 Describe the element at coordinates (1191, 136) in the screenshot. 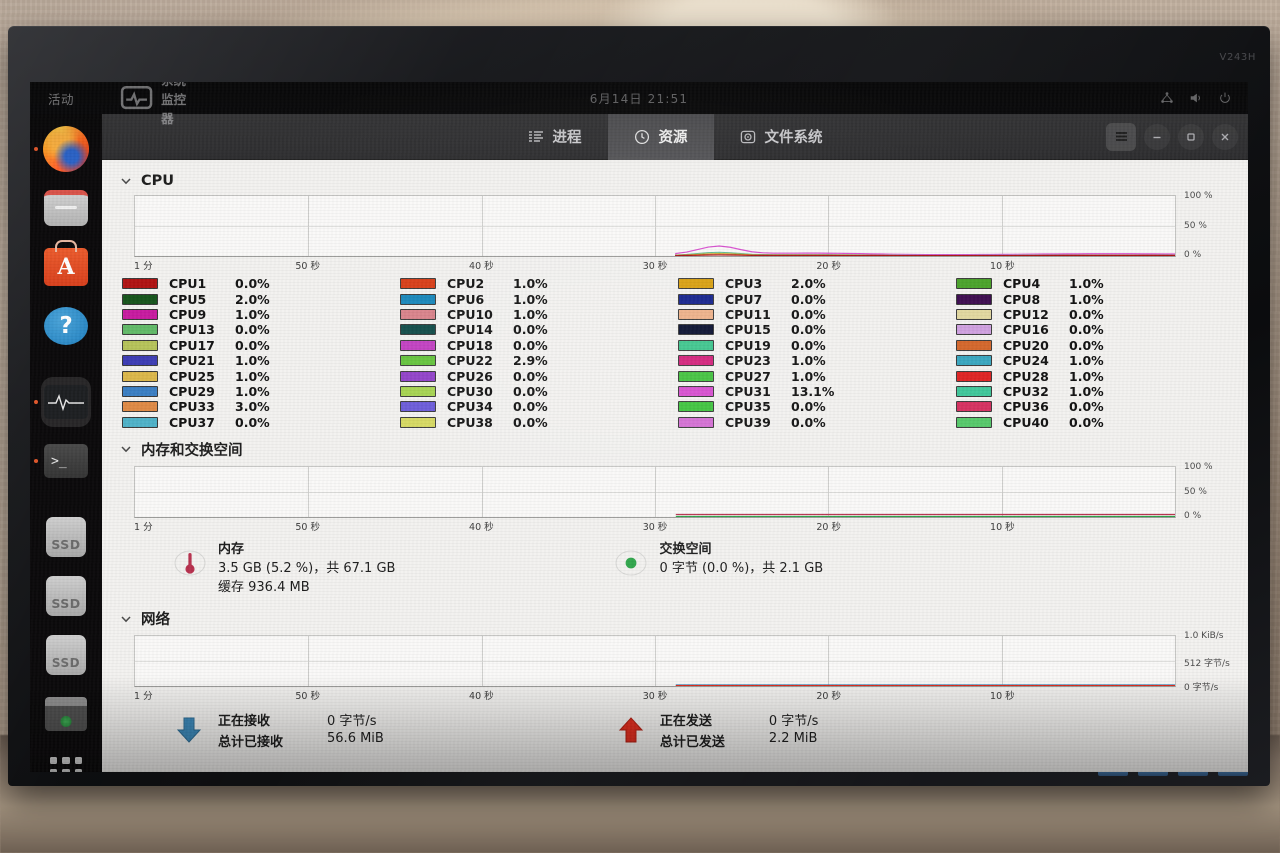

I see `maximize-button` at that location.